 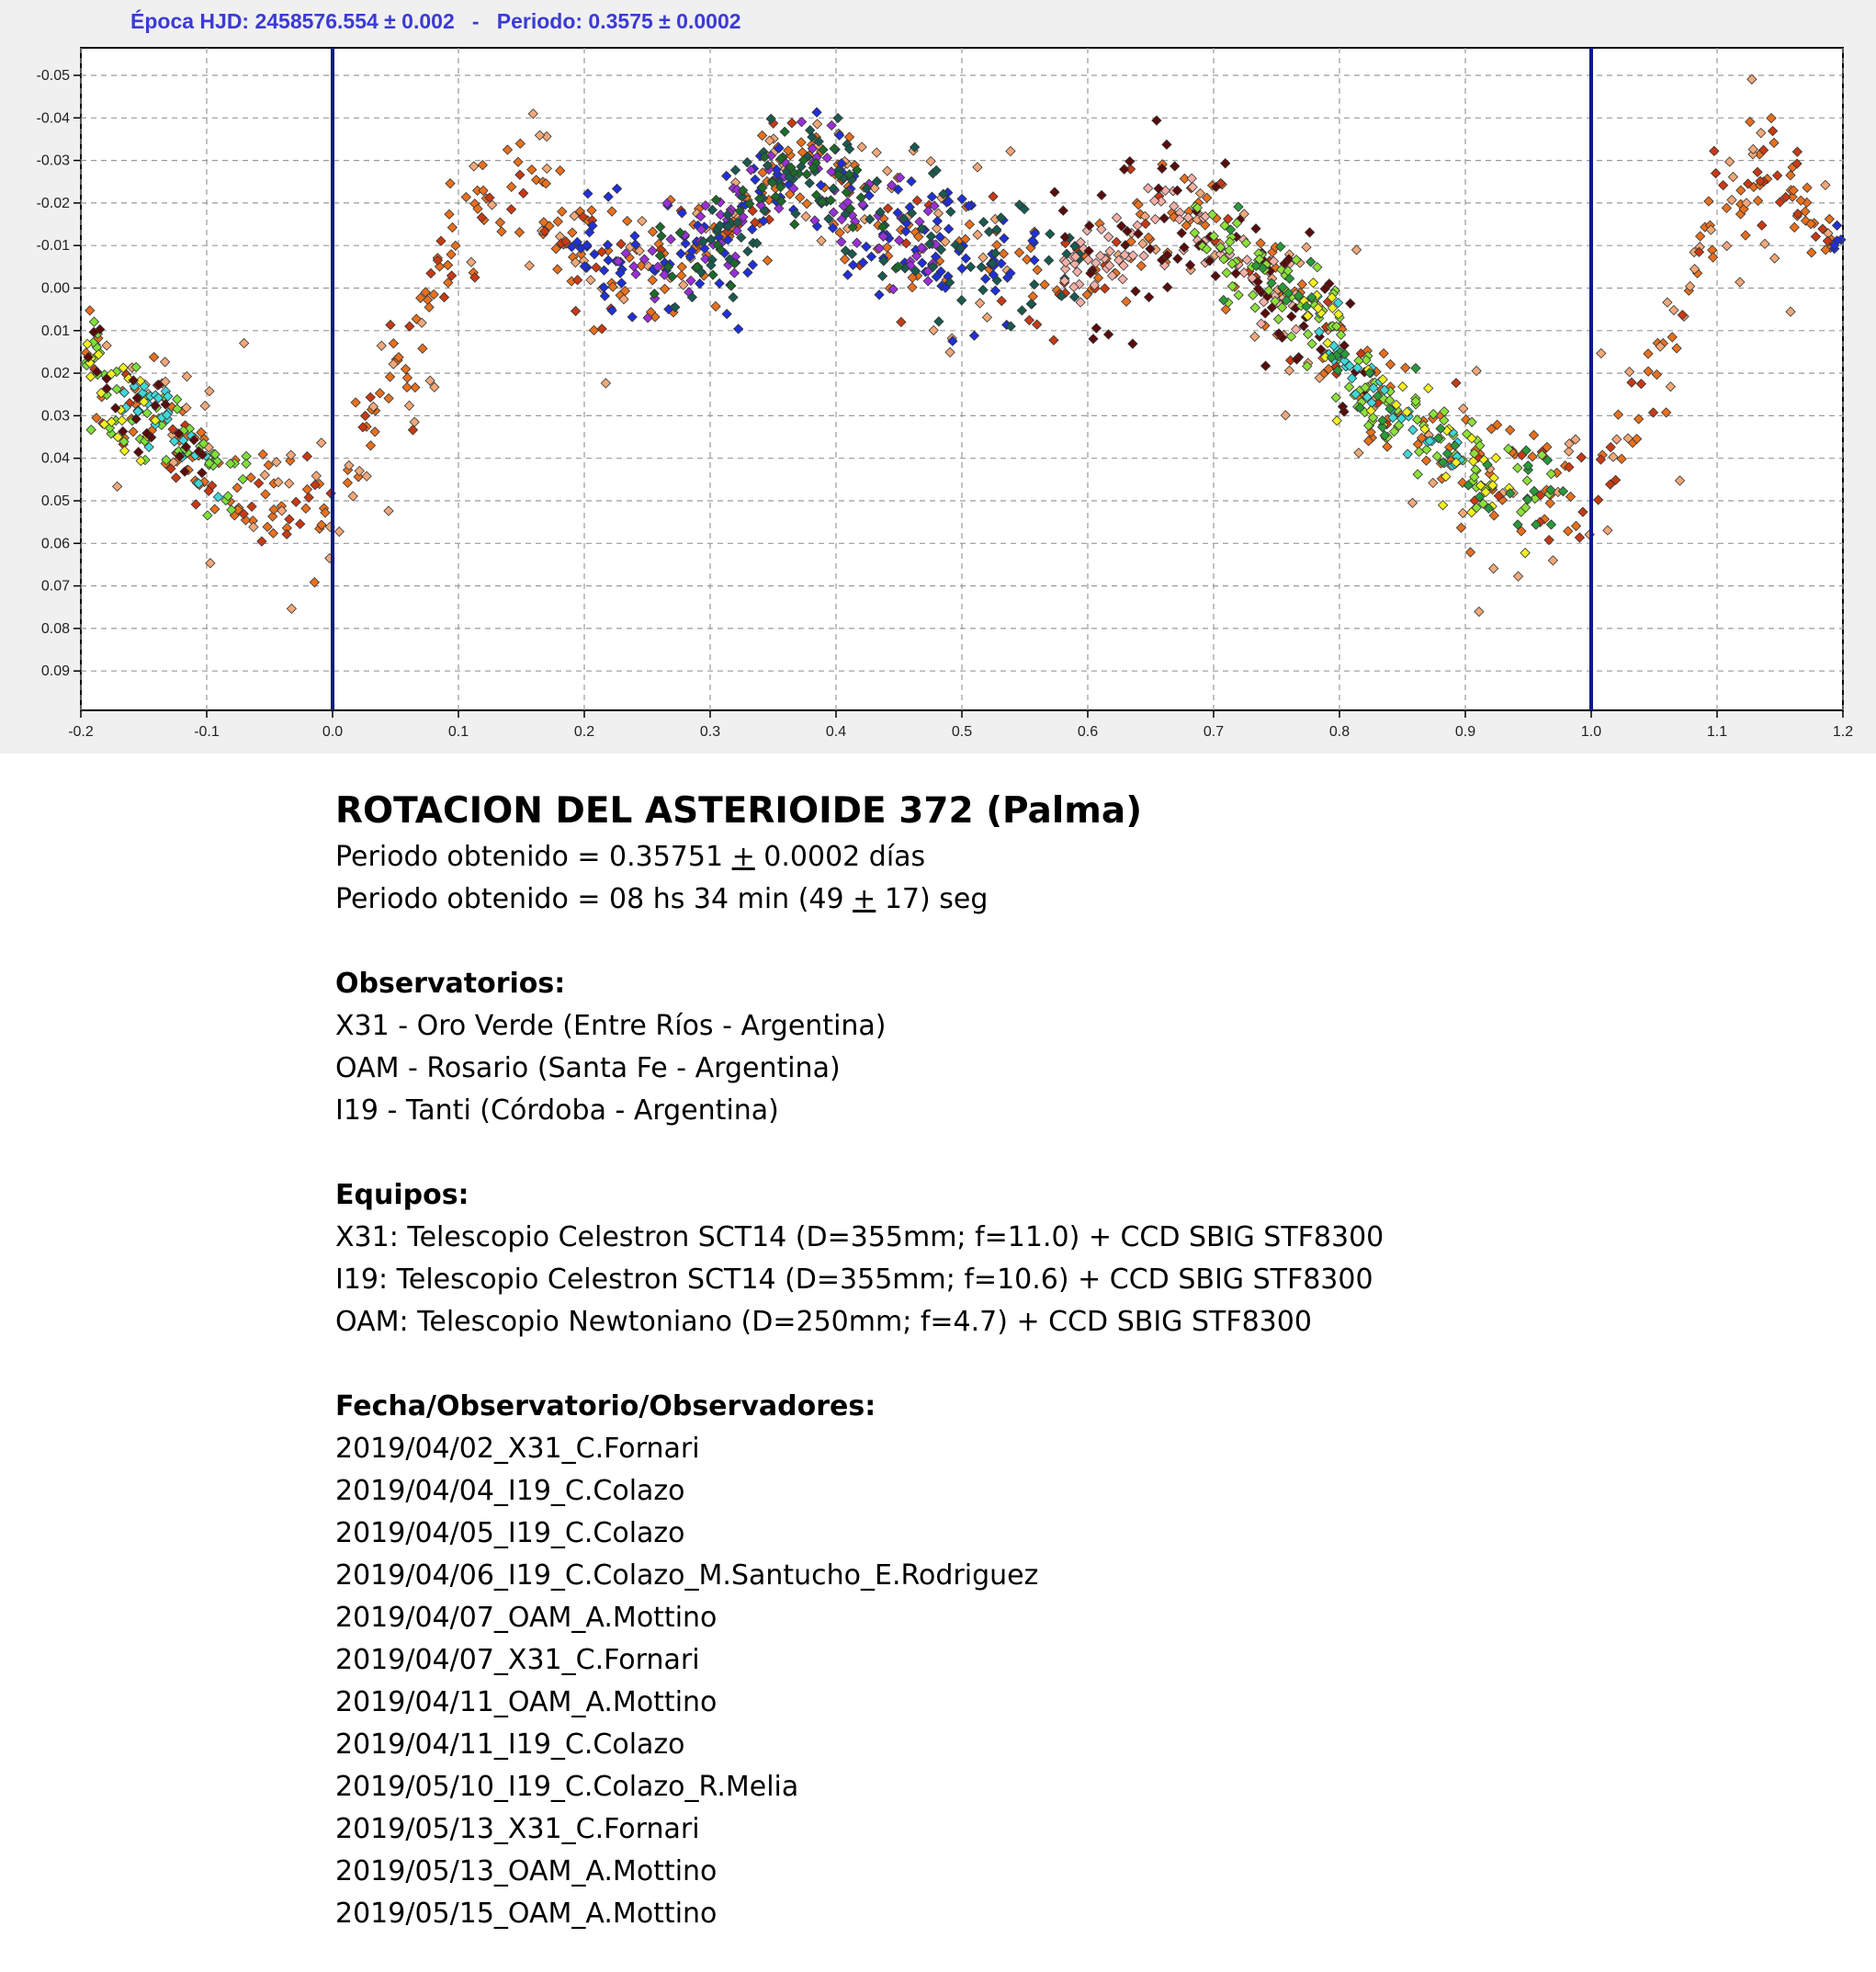 I want to click on y-tick-label: -0.05, so click(x=54, y=76).